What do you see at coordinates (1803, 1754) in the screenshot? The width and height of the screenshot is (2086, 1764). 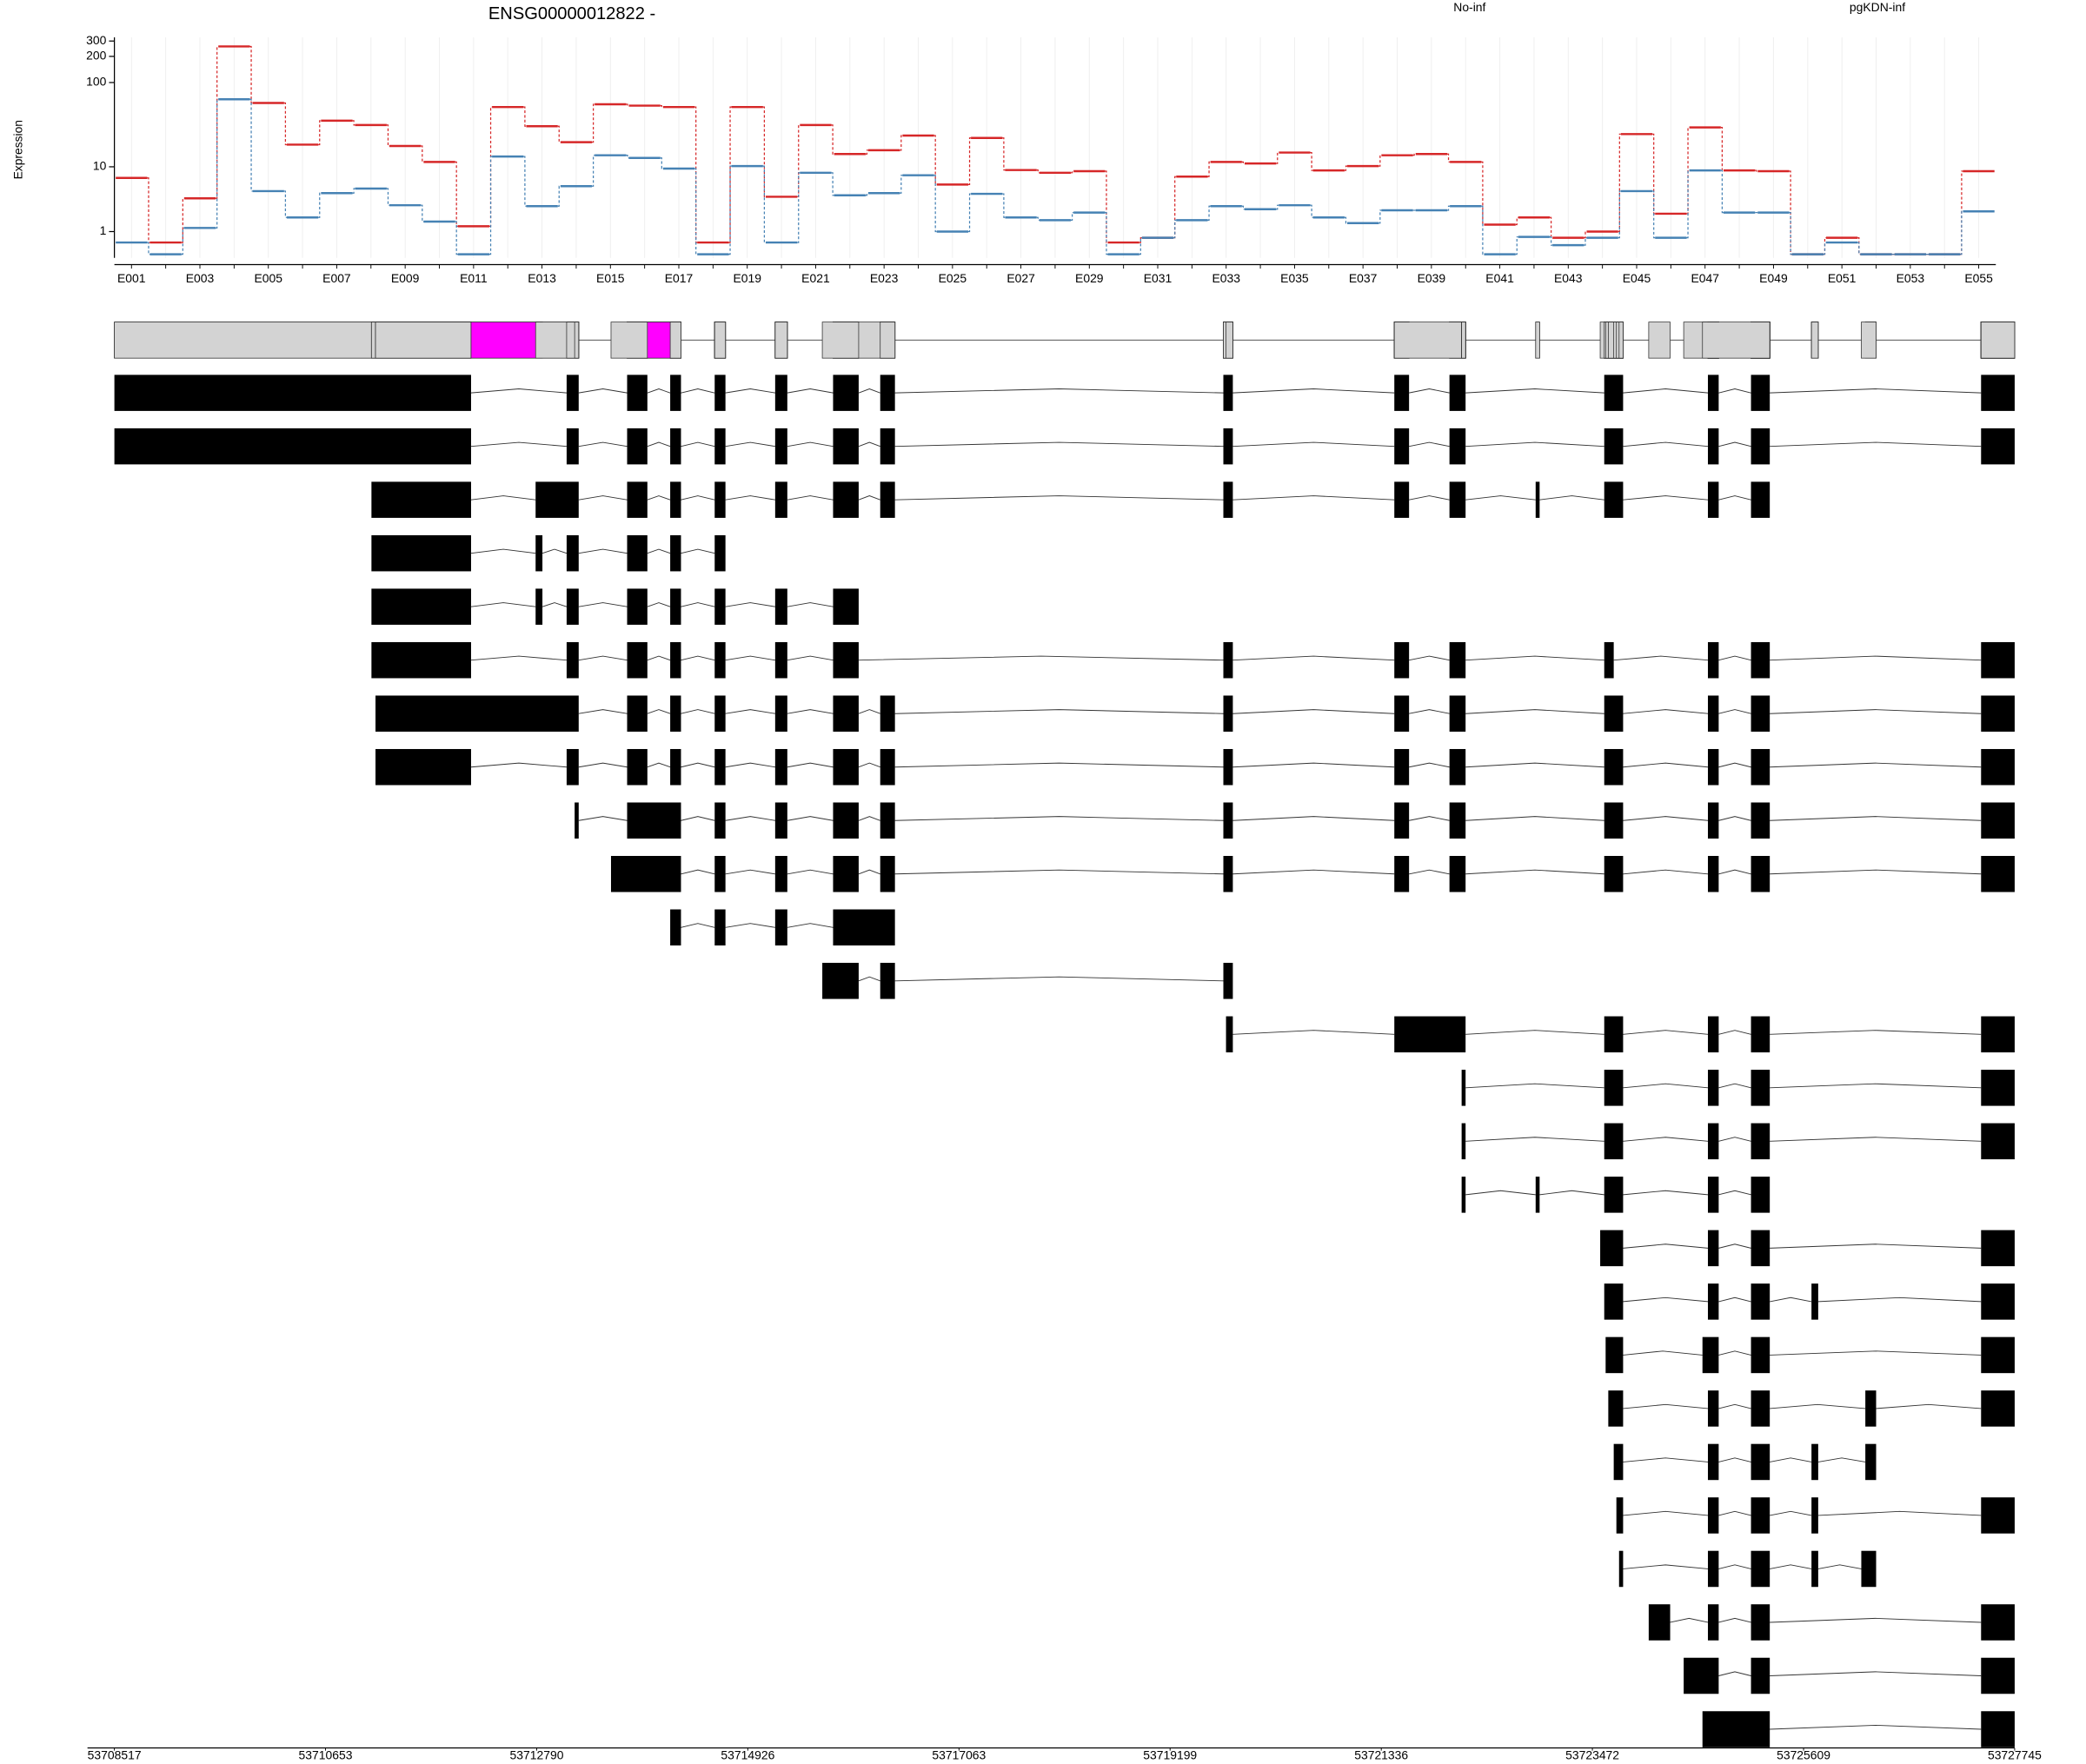 I see `x-tick-label: 53725609` at bounding box center [1803, 1754].